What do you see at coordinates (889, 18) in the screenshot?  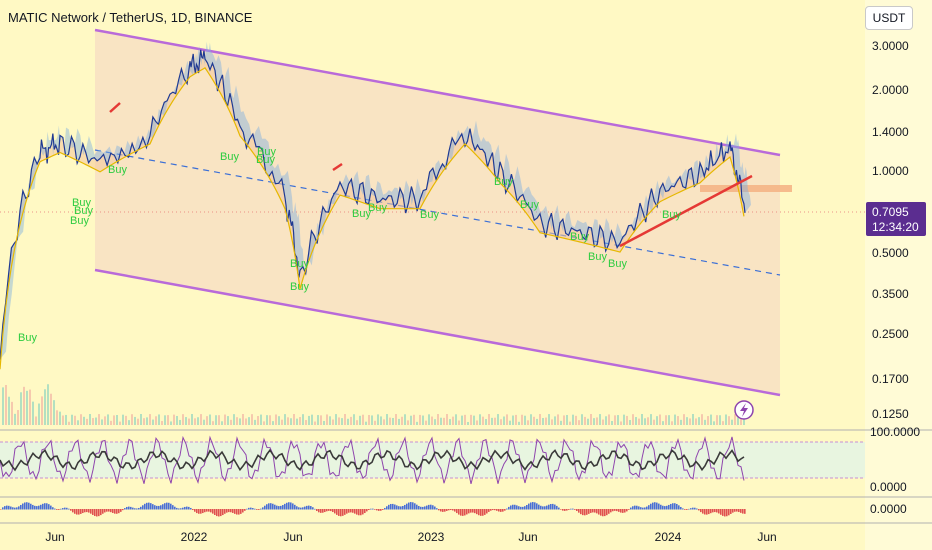 I see `currency-button: USDT` at bounding box center [889, 18].